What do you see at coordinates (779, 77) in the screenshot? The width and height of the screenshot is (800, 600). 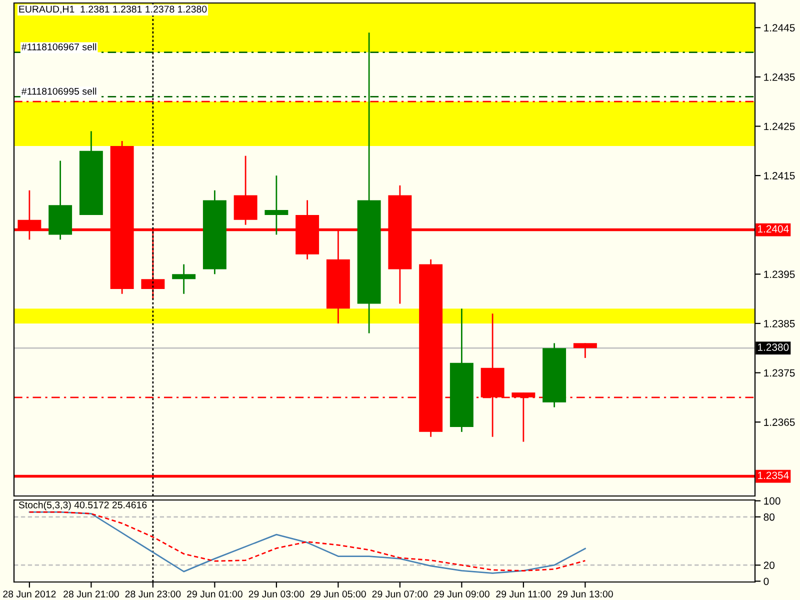 I see `y-tick-label: 1.2435` at bounding box center [779, 77].